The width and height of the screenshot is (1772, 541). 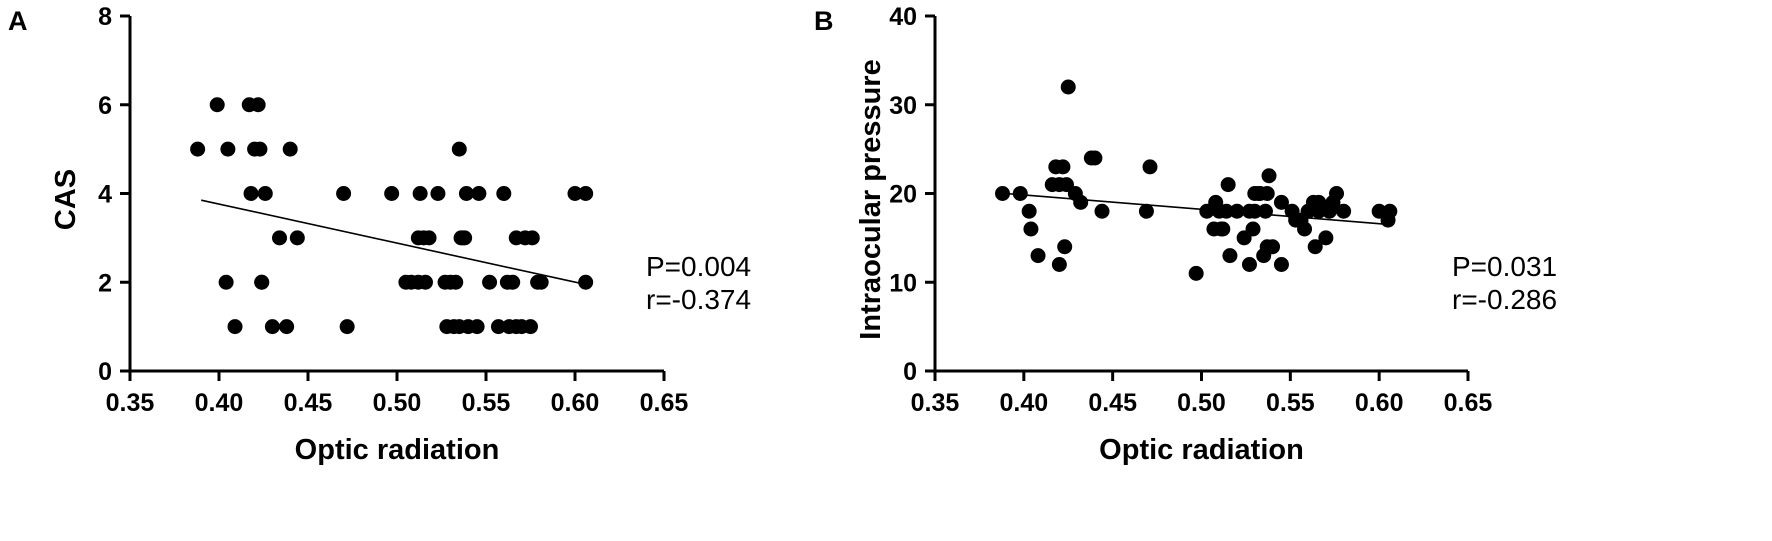 What do you see at coordinates (66, 199) in the screenshot?
I see `y-axis-title: CAS` at bounding box center [66, 199].